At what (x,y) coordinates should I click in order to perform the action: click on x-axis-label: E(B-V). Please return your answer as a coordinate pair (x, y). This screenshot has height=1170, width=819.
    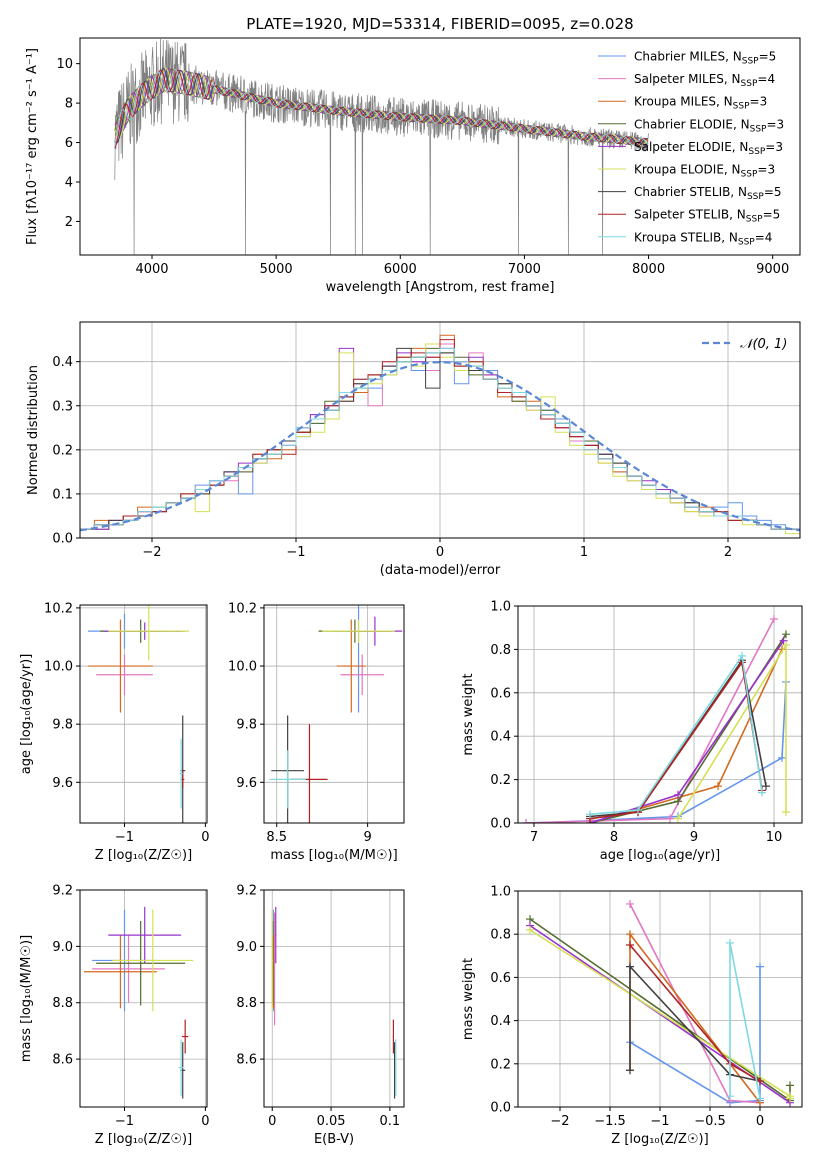
    Looking at the image, I should click on (334, 1139).